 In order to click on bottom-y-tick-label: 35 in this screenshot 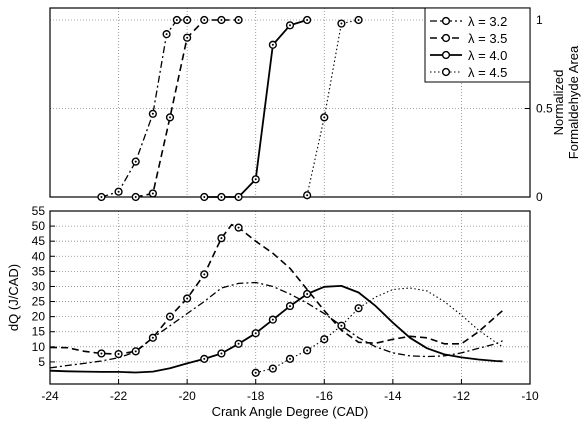, I will do `click(39, 271)`.